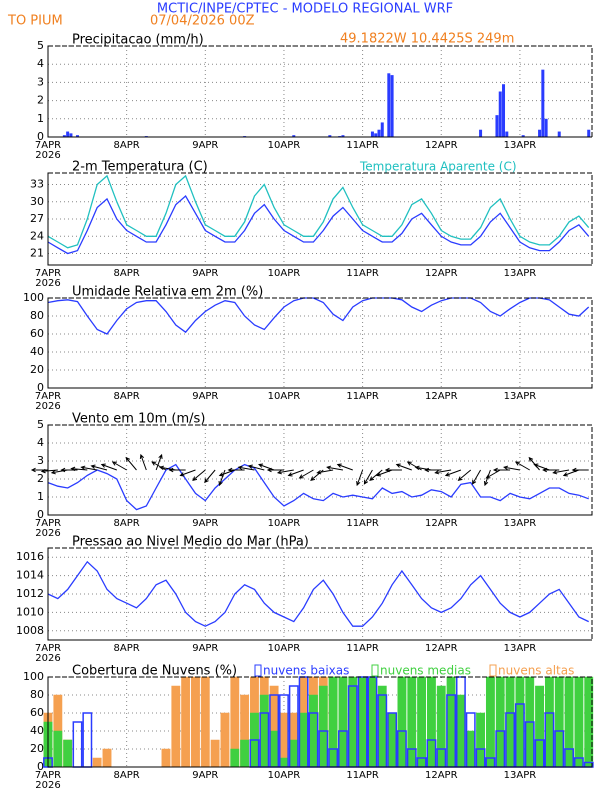 The width and height of the screenshot is (612, 792). Describe the element at coordinates (438, 167) in the screenshot. I see `legend-label: Temperatura Aparente (C)` at that location.